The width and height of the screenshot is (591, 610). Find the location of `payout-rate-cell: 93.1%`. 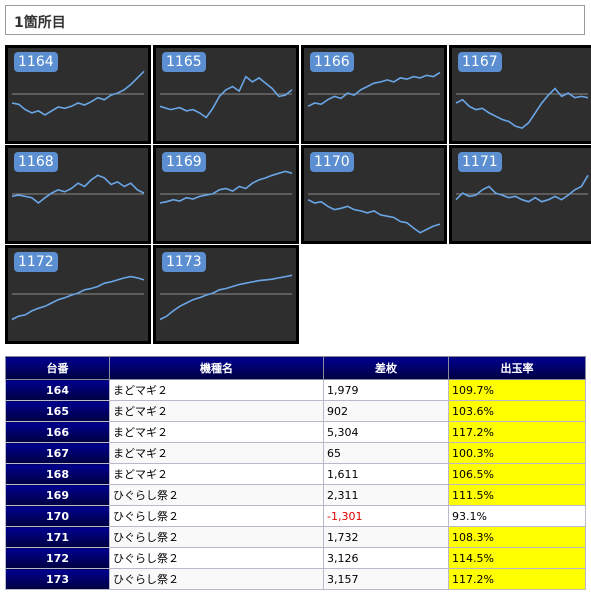

payout-rate-cell: 93.1% is located at coordinates (517, 516).